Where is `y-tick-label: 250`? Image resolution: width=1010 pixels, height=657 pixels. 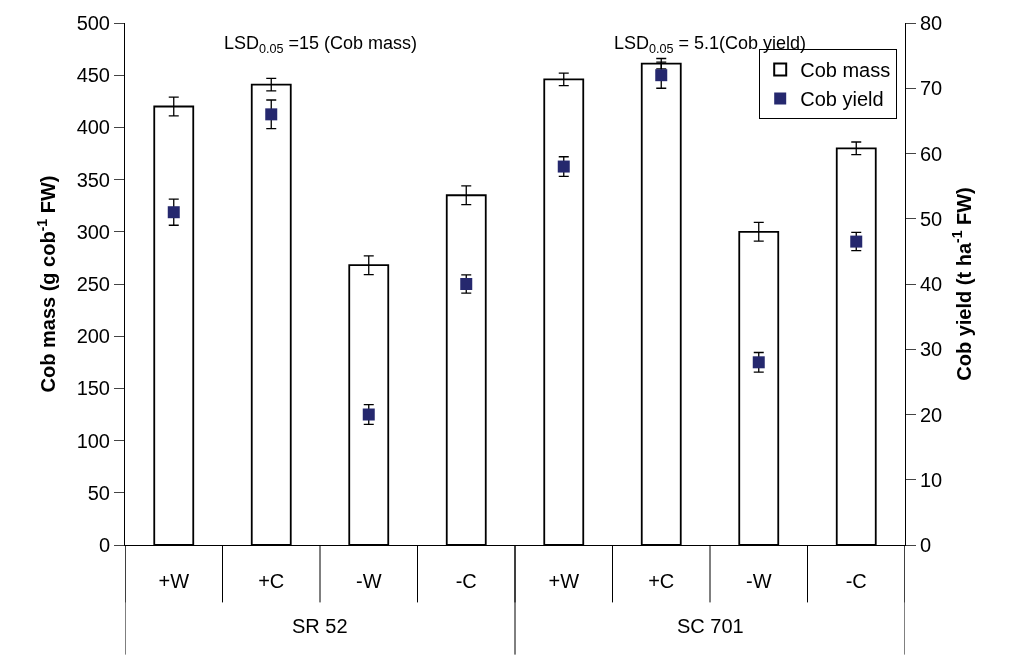
y-tick-label: 250 is located at coordinates (93, 284).